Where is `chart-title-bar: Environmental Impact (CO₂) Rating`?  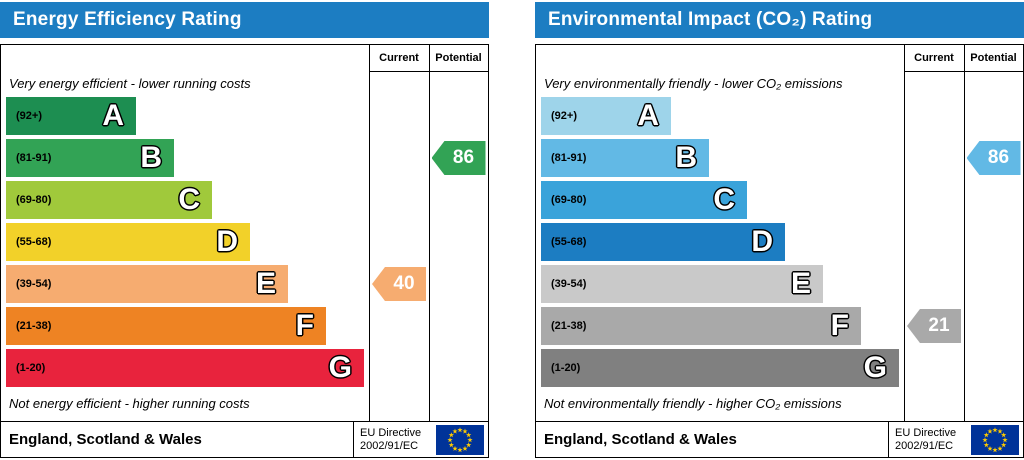 chart-title-bar: Environmental Impact (CO₂) Rating is located at coordinates (779, 20).